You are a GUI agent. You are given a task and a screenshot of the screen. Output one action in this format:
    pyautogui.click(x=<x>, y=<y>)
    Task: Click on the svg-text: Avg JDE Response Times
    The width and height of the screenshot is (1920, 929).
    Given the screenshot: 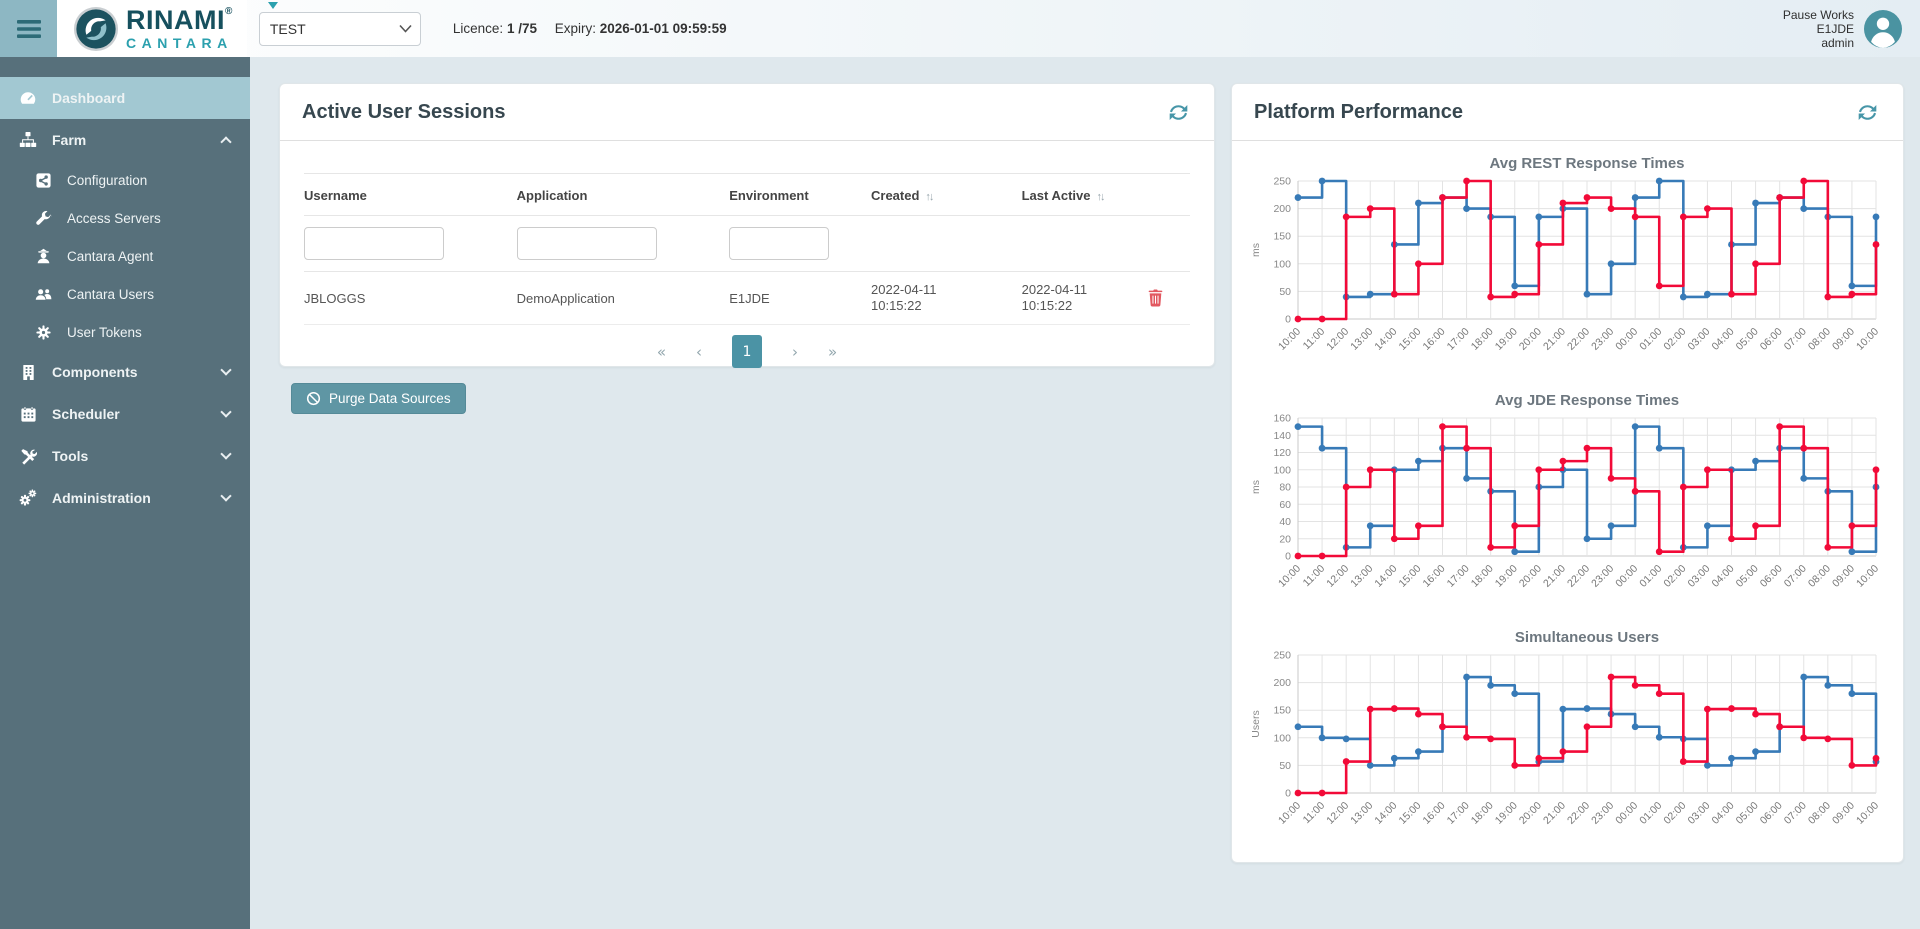 What is the action you would take?
    pyautogui.click(x=1587, y=400)
    